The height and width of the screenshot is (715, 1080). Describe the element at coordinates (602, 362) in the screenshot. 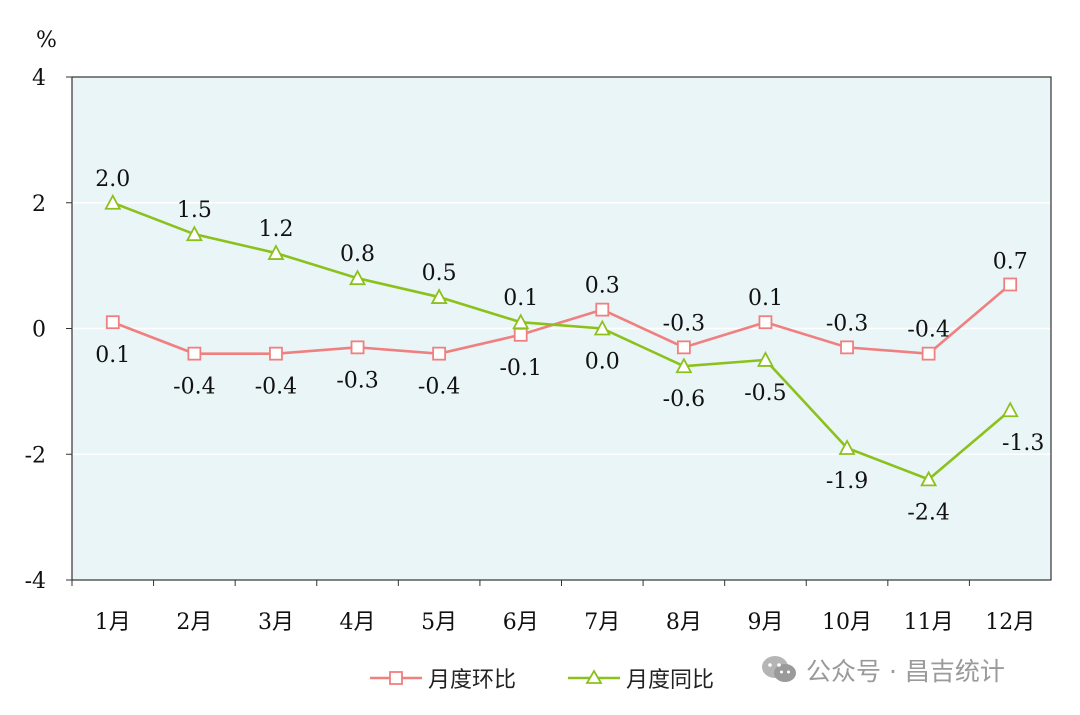

I see `data-label: 0.0` at that location.